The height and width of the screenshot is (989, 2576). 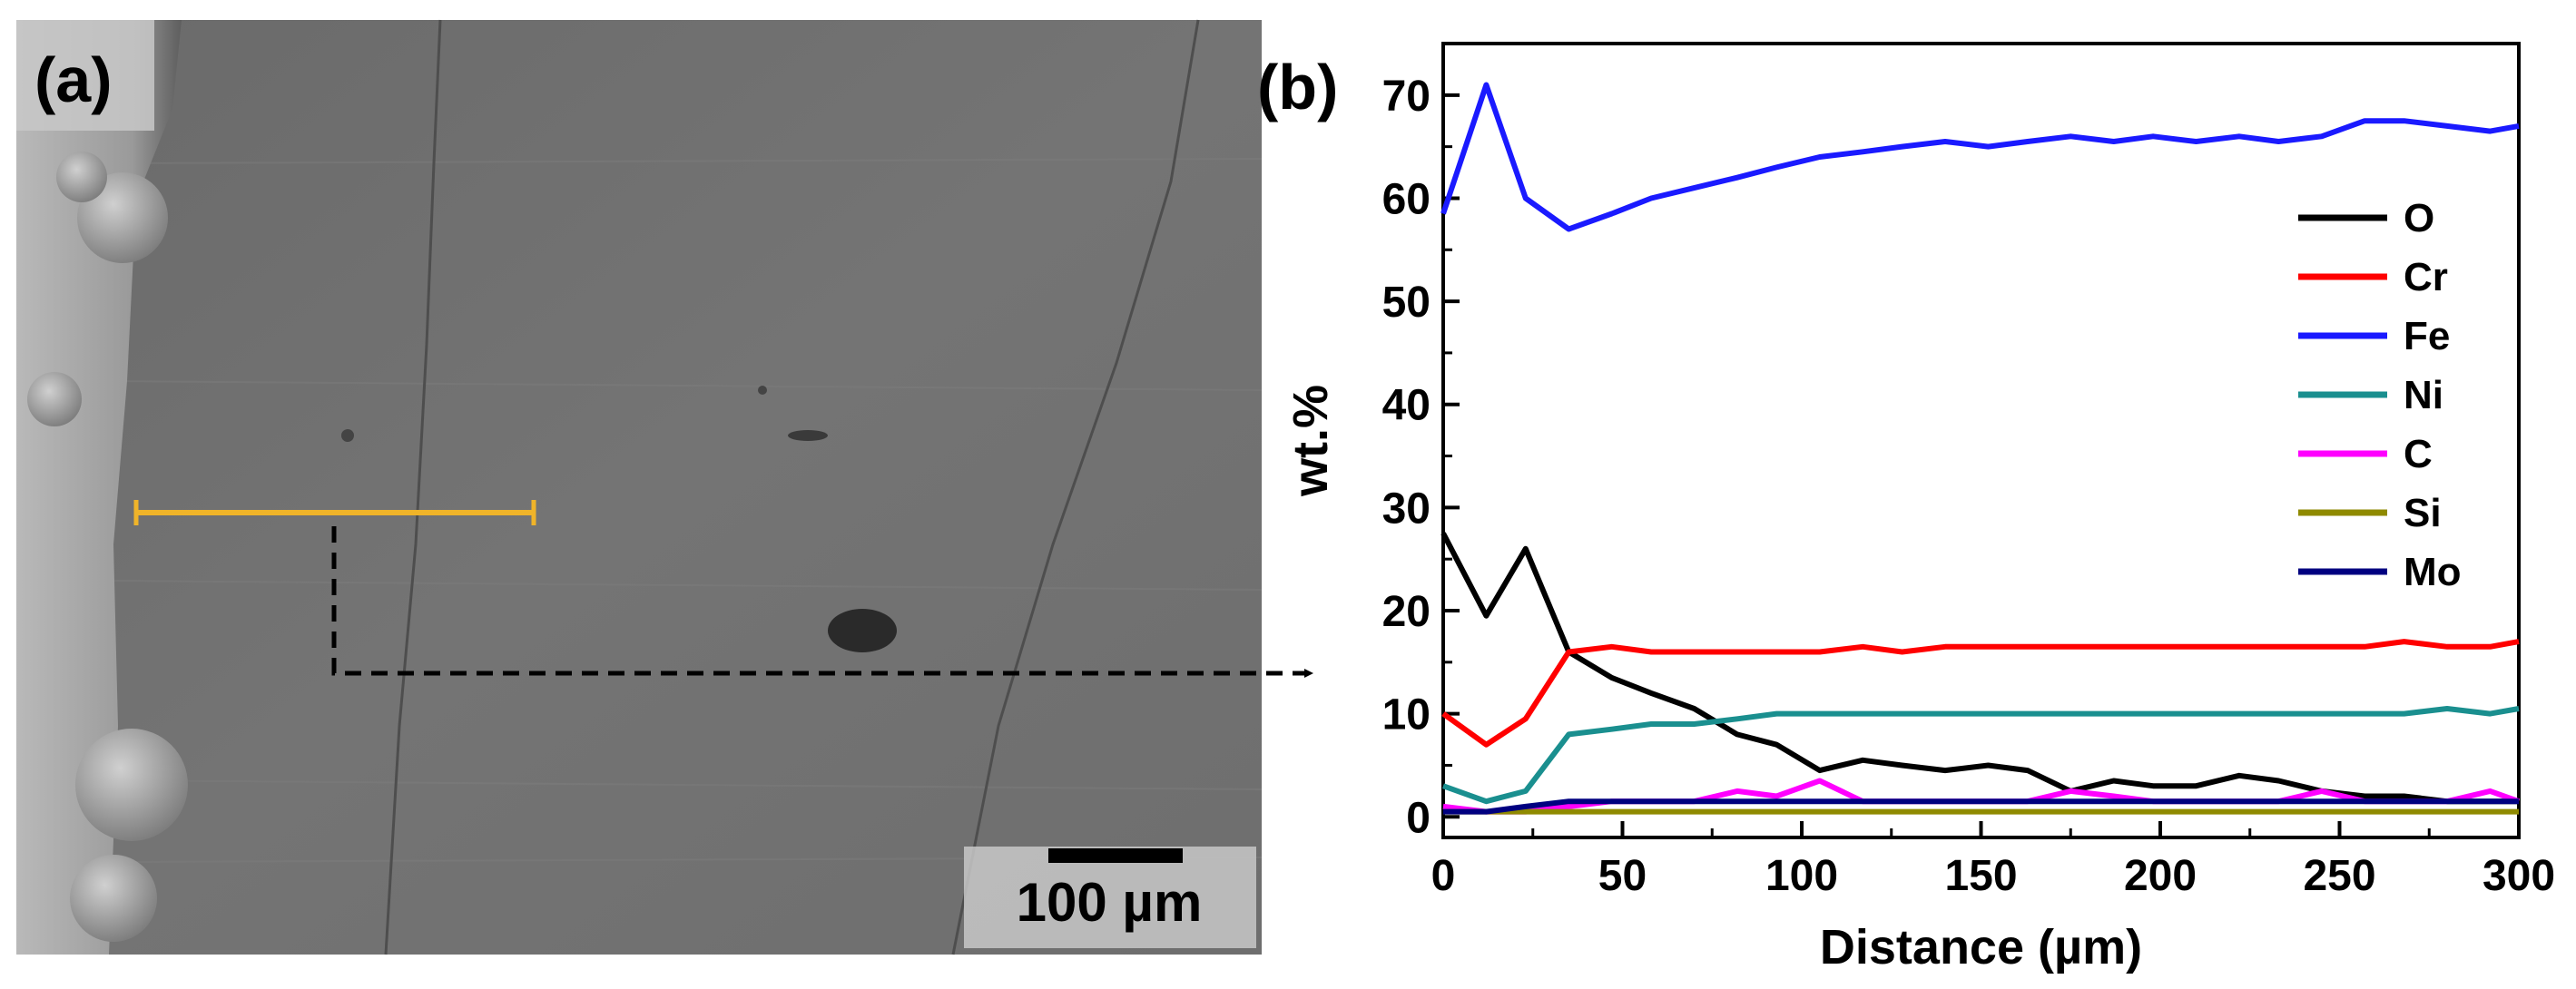 I want to click on x-tick-label: 150, so click(x=1980, y=876).